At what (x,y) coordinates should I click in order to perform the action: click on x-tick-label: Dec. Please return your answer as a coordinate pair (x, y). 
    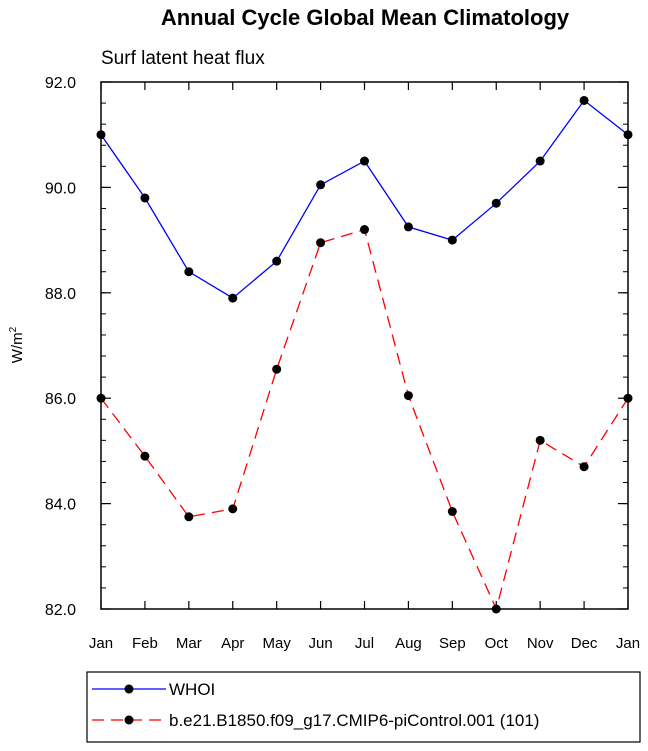
    Looking at the image, I should click on (584, 643).